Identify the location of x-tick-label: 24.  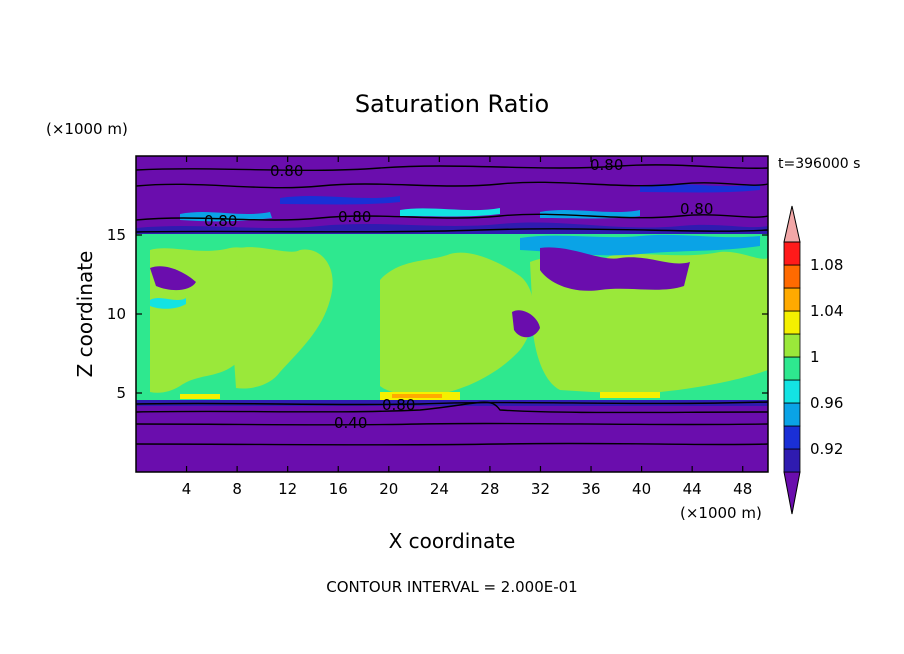
(439, 489).